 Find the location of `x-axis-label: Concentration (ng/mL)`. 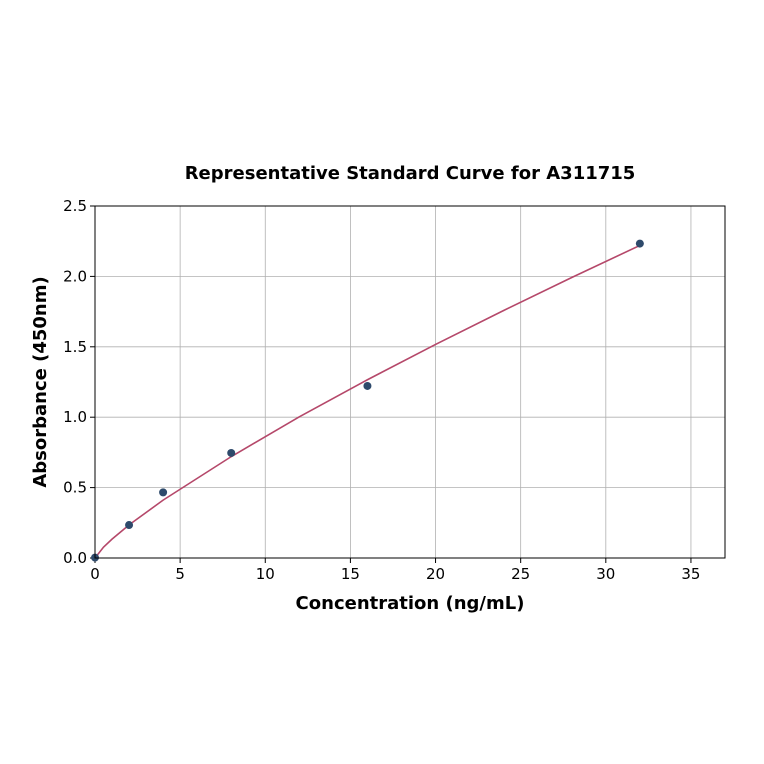

x-axis-label: Concentration (ng/mL) is located at coordinates (410, 603).